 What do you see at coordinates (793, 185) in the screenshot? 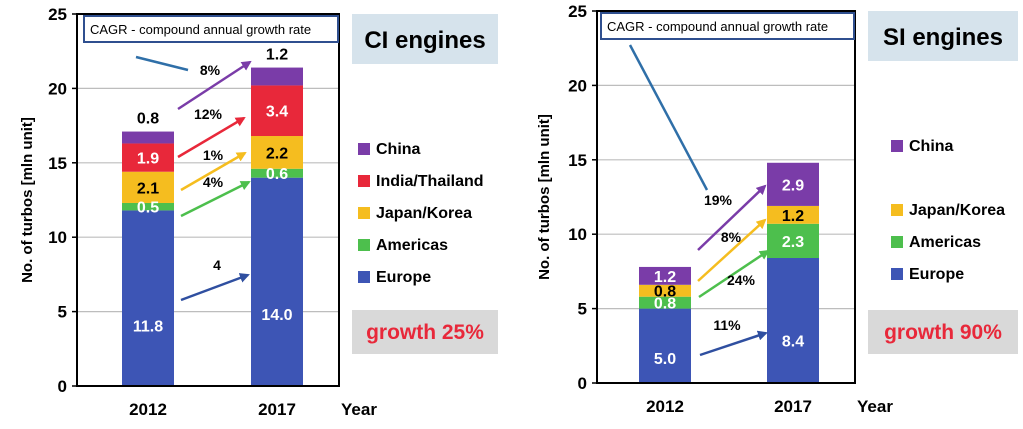
I see `bar-value-label: 2.9` at bounding box center [793, 185].